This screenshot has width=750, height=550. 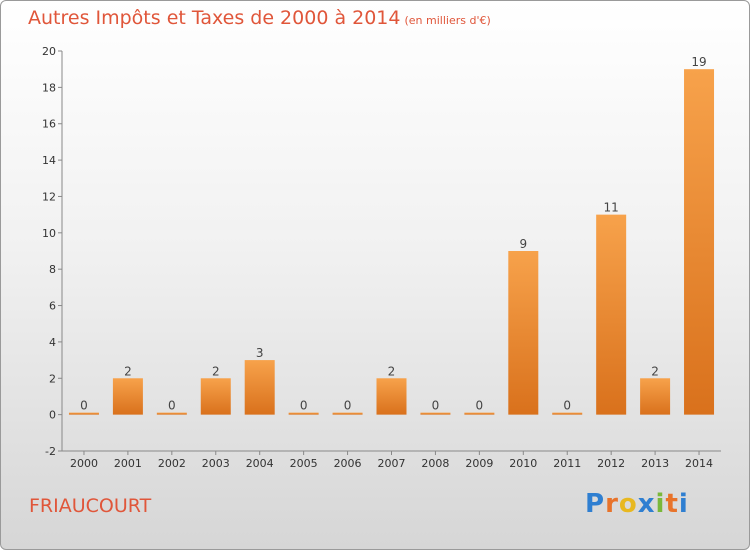 What do you see at coordinates (479, 463) in the screenshot?
I see `x-tick-label-2009: 2009` at bounding box center [479, 463].